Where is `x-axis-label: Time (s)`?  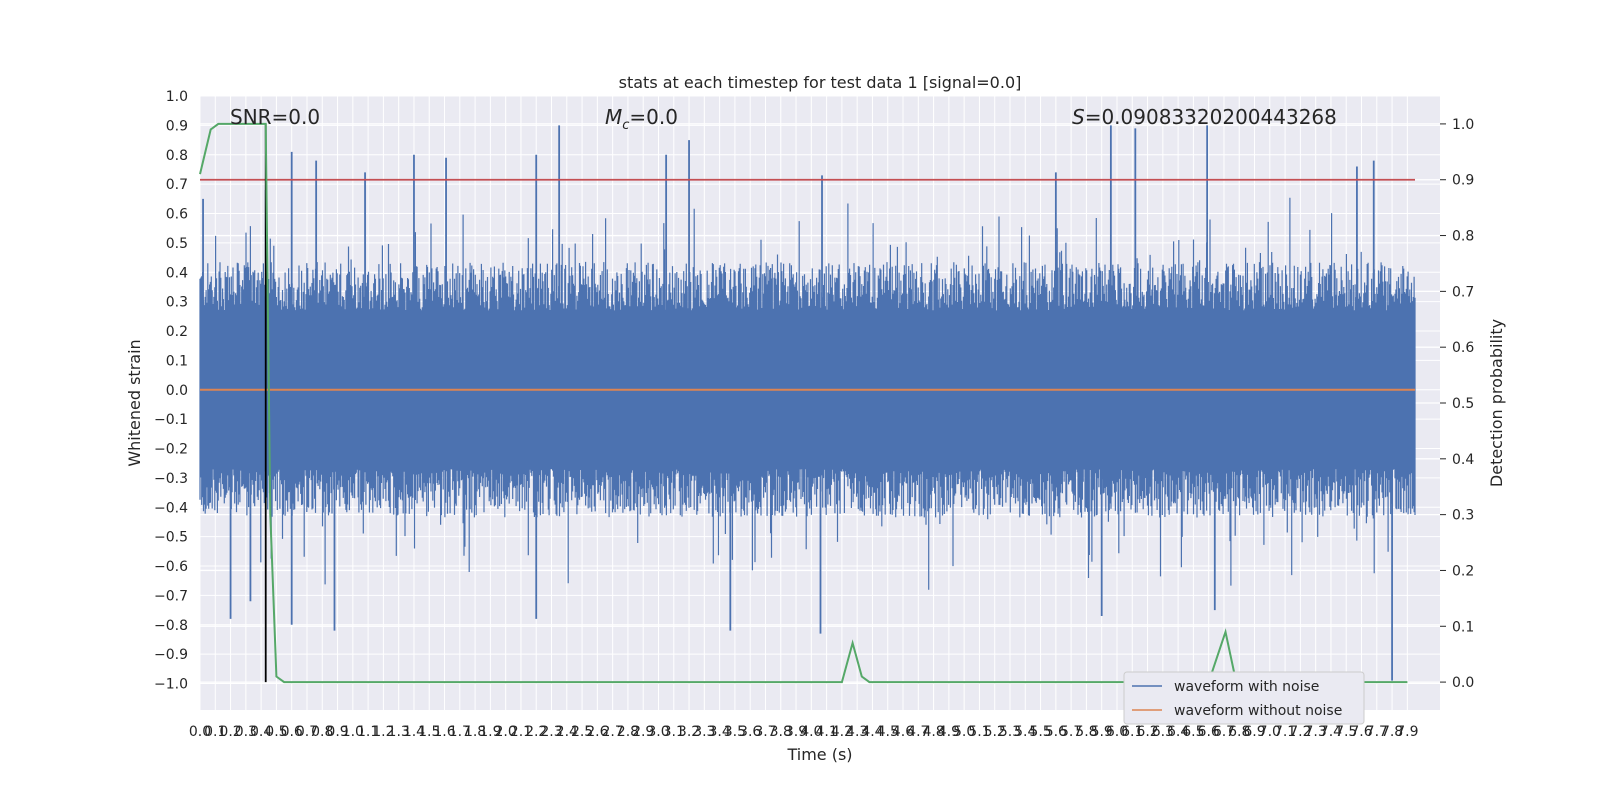 x-axis-label: Time (s) is located at coordinates (819, 754).